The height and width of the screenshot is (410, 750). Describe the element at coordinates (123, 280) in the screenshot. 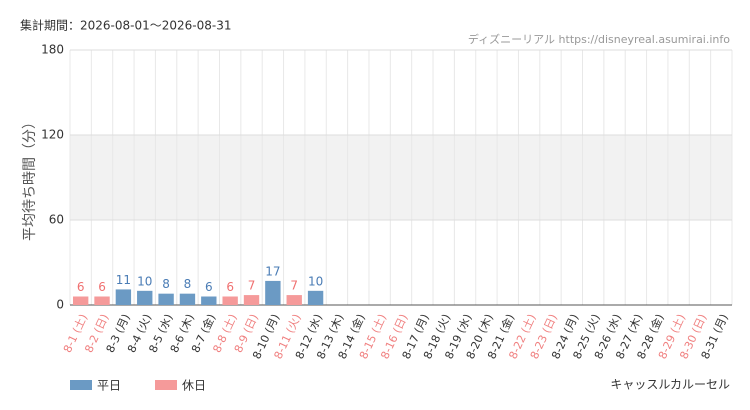

I see `value-label: 11` at that location.